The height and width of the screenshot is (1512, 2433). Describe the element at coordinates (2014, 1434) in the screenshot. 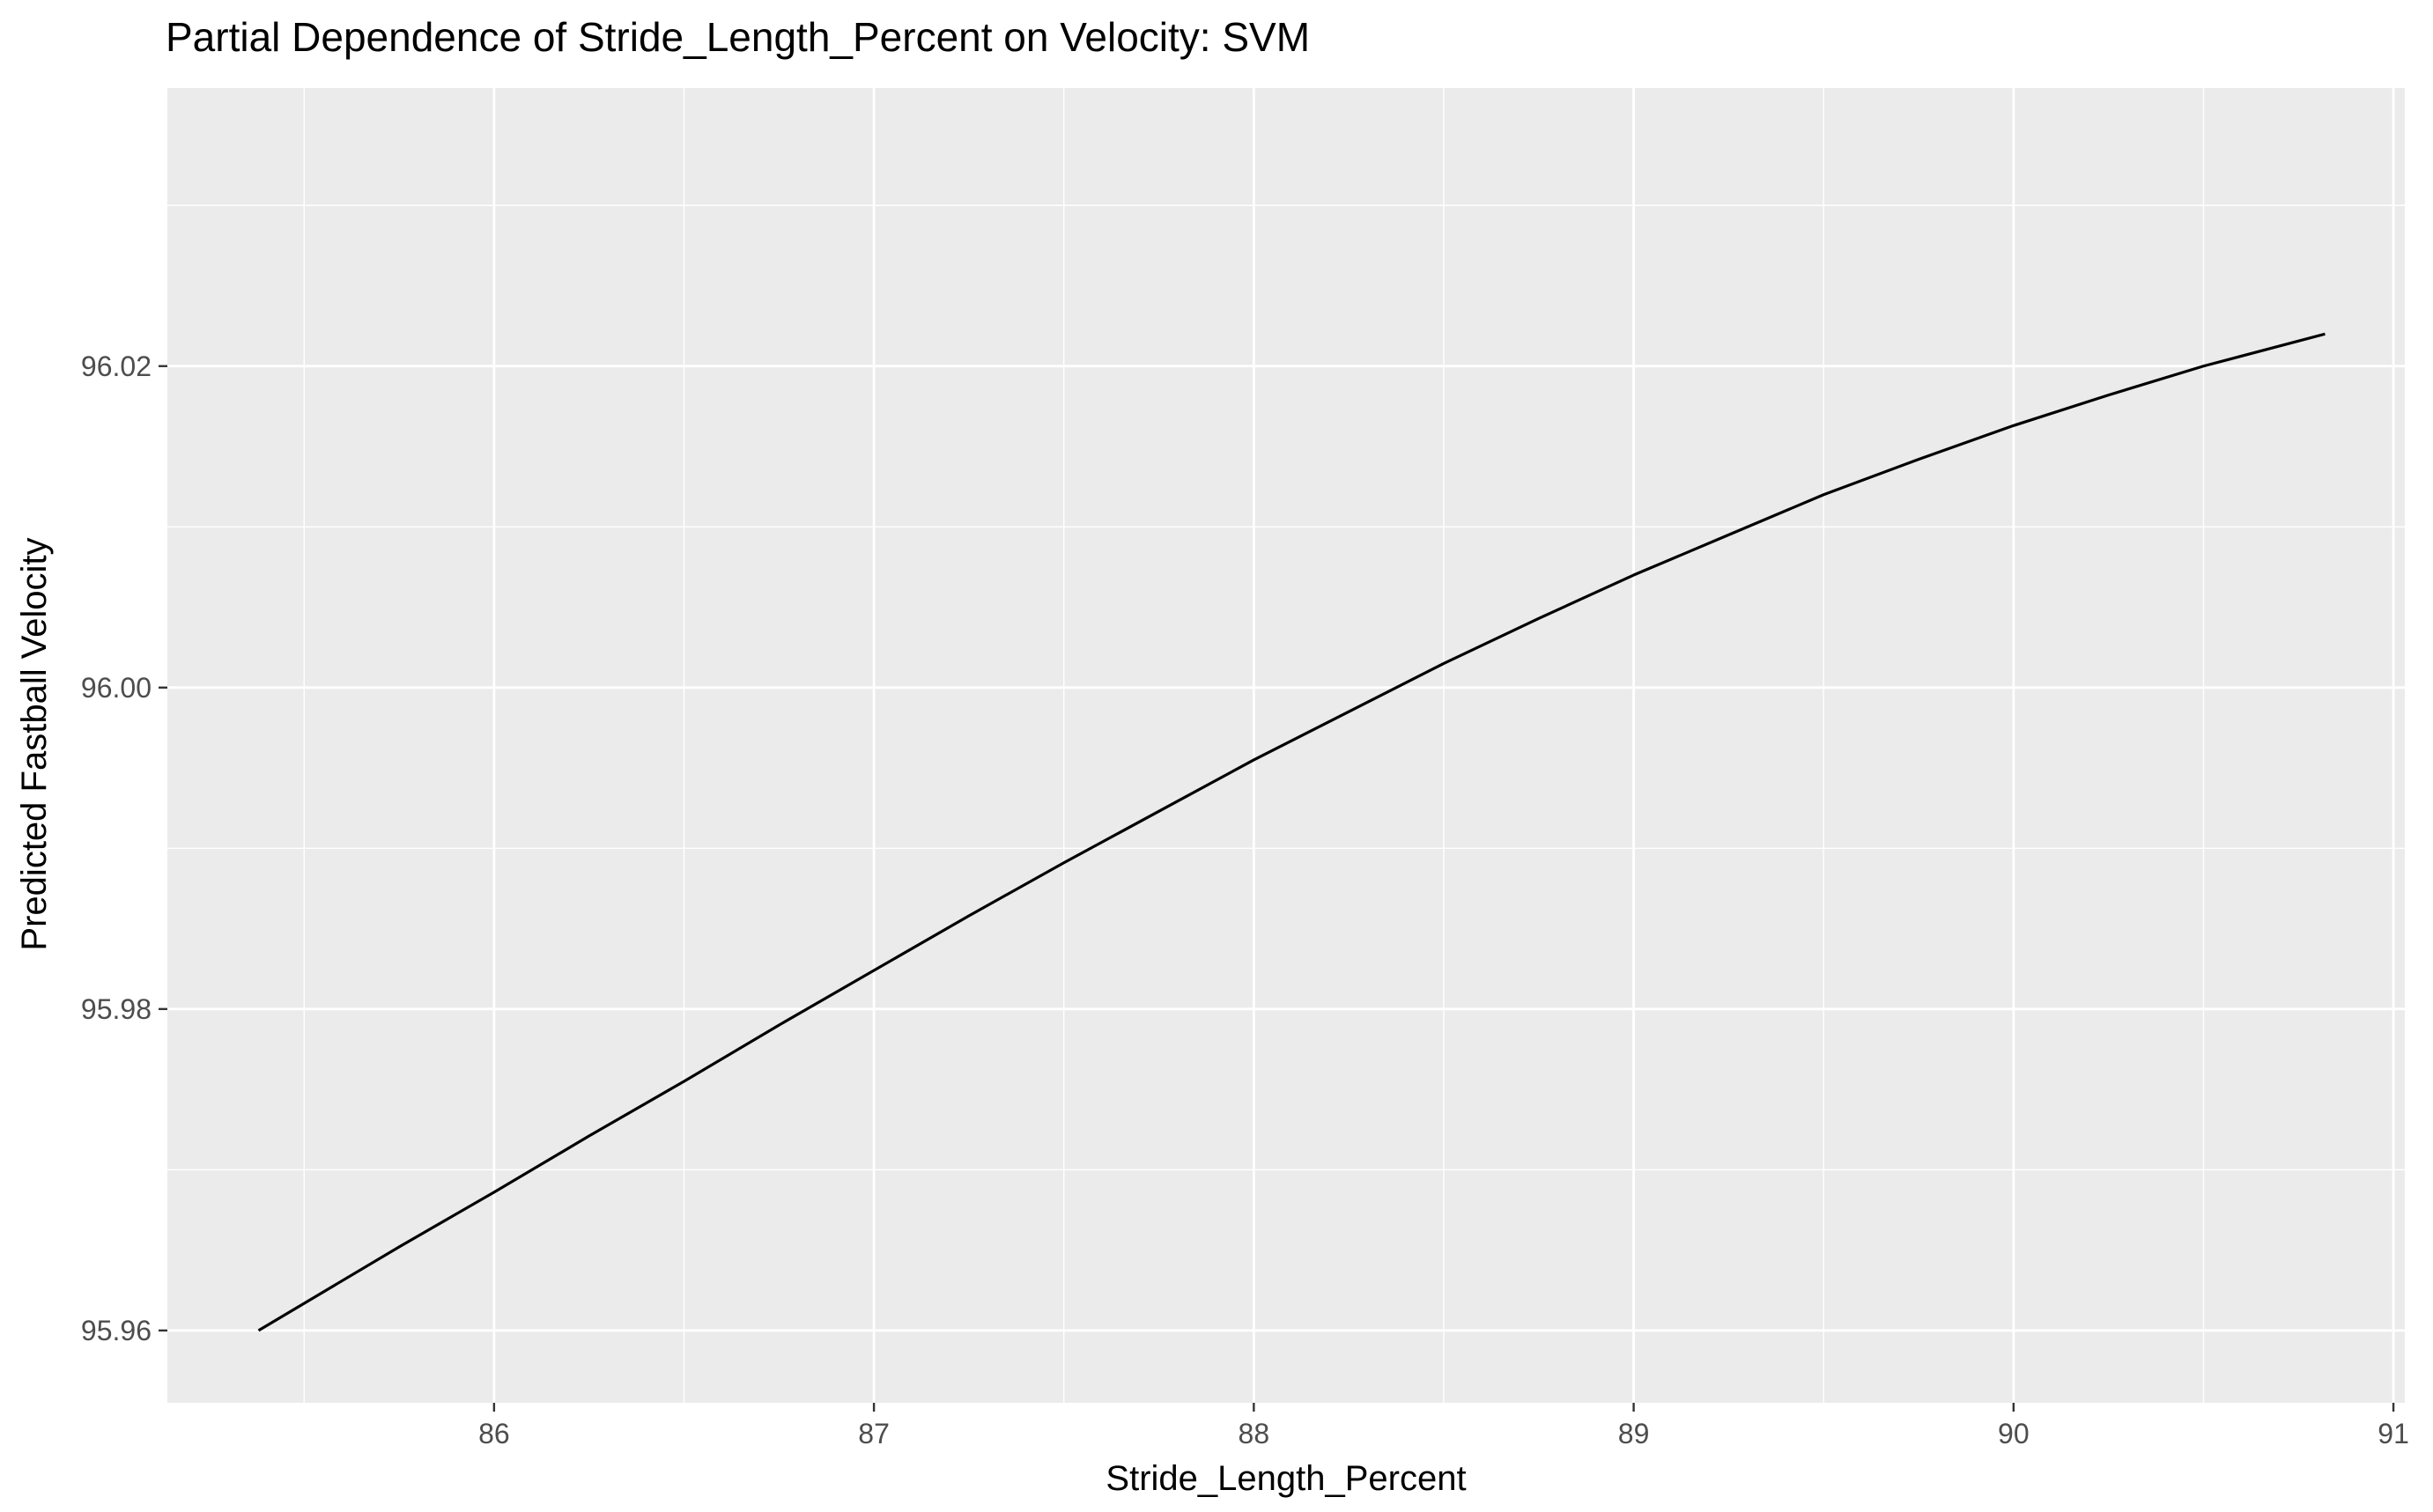

I see `x-tick-label: 90` at that location.